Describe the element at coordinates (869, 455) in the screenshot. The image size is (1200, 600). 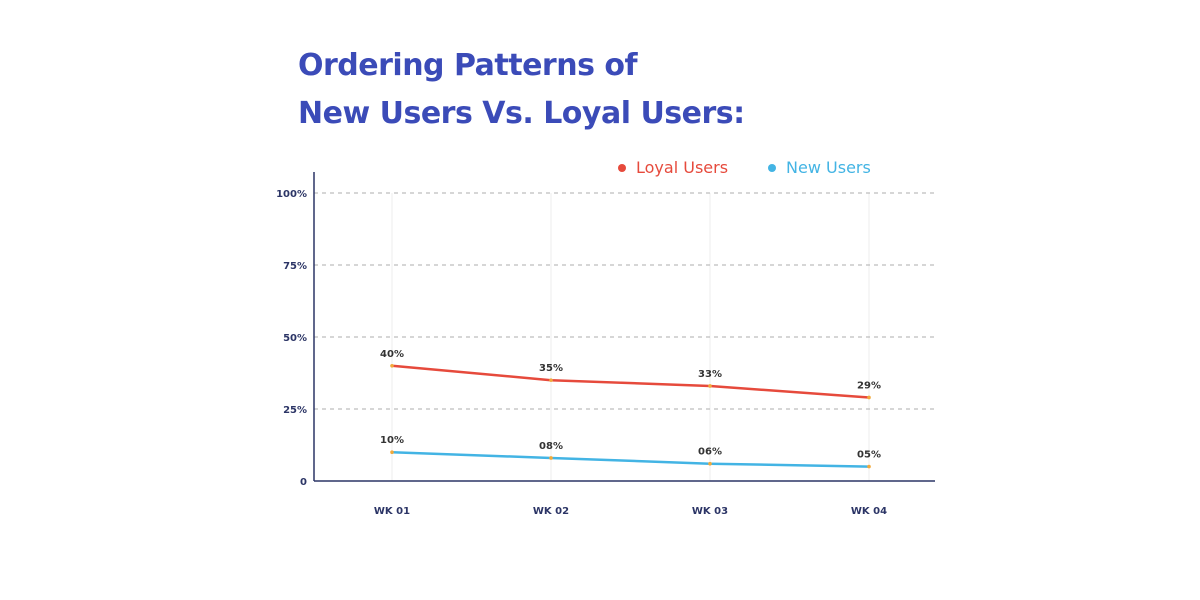
I see `data-label-new-users-4: 05%` at that location.